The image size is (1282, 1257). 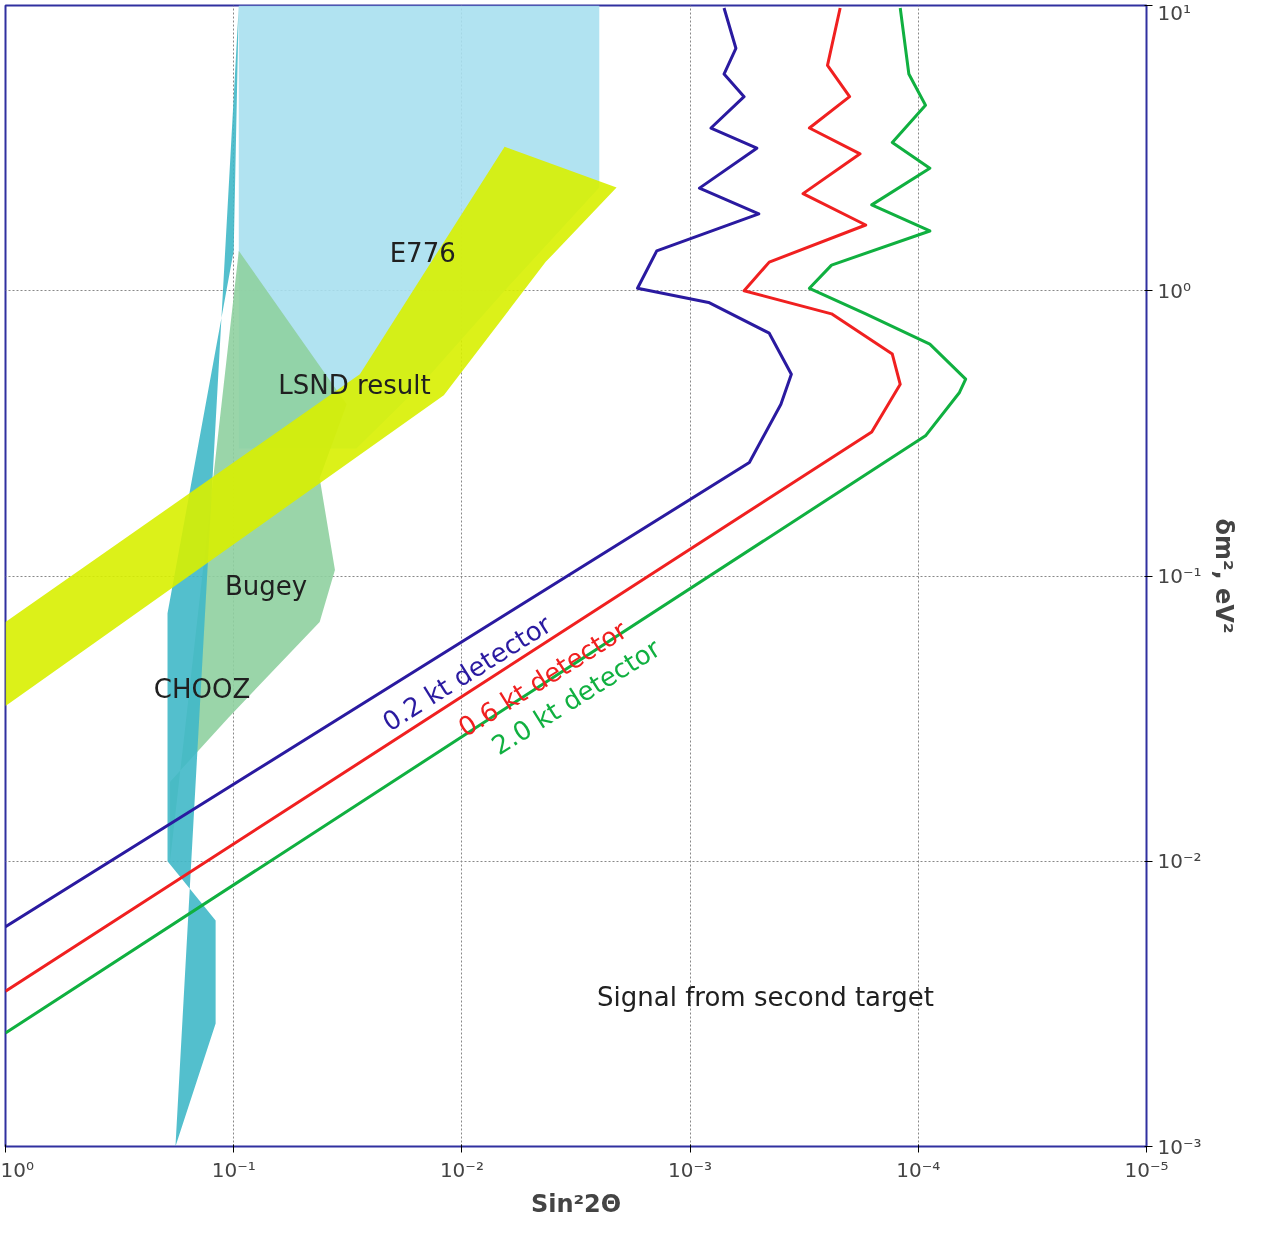 I want to click on y-tick-label: 10⁰, so click(x=1174, y=290).